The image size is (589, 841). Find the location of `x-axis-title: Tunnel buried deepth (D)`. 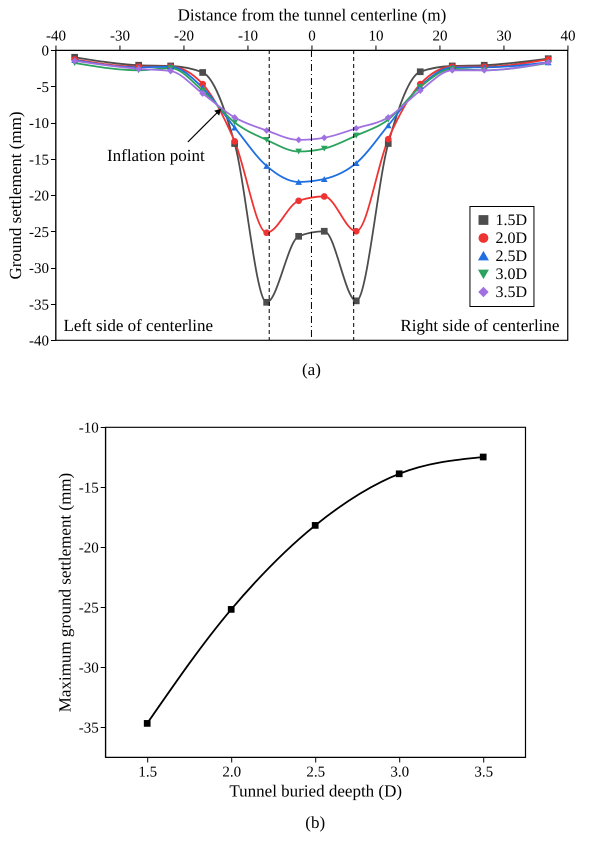

x-axis-title: Tunnel buried deepth (D) is located at coordinates (315, 791).